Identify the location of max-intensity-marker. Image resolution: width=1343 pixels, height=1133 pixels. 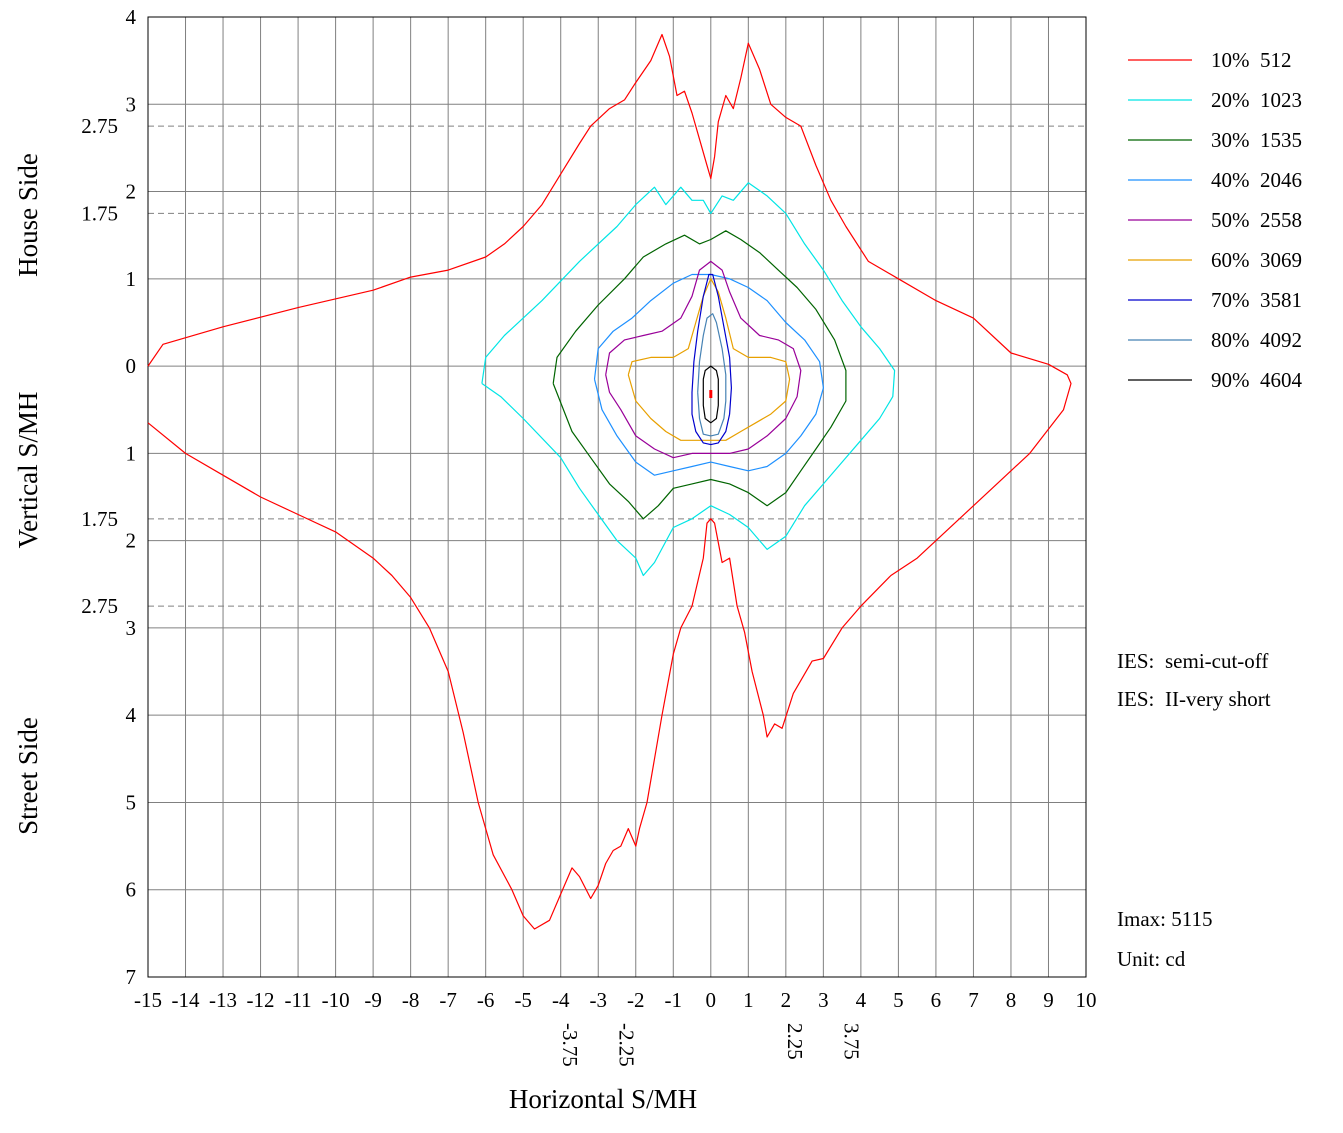
(711, 394).